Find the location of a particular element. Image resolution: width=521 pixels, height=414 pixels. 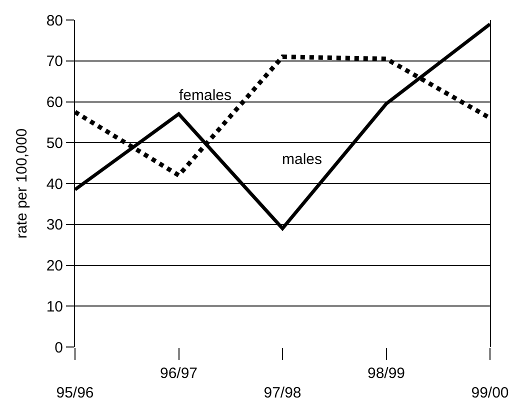

y-tick-label: 30 is located at coordinates (54, 225).